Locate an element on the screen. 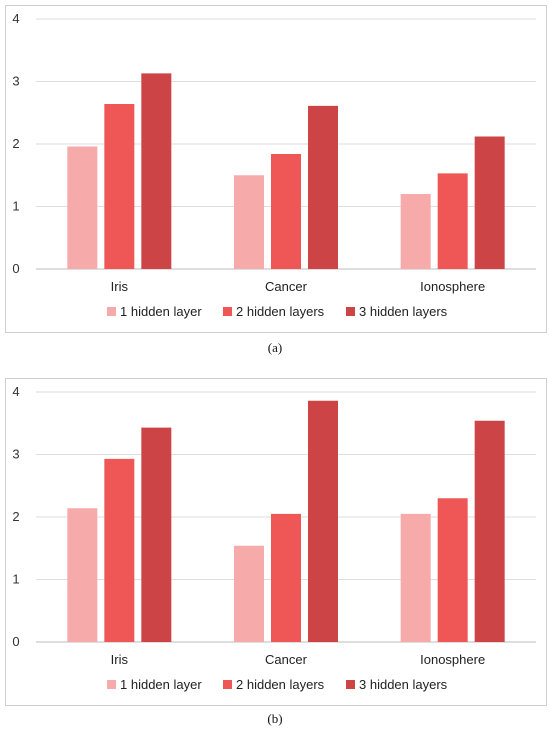 The width and height of the screenshot is (550, 729). caption-a: (a) is located at coordinates (275, 347).